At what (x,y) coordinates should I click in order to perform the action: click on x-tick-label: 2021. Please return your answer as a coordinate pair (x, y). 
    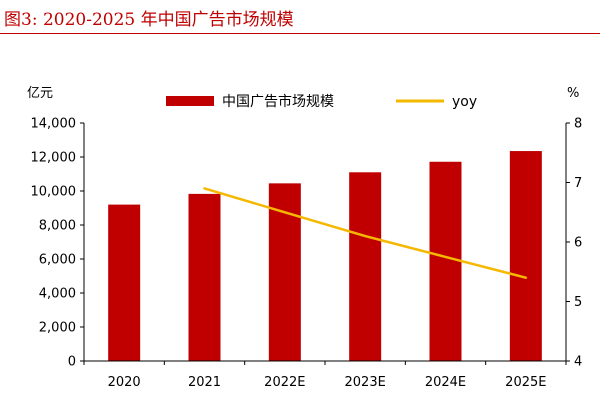
    Looking at the image, I should click on (204, 382).